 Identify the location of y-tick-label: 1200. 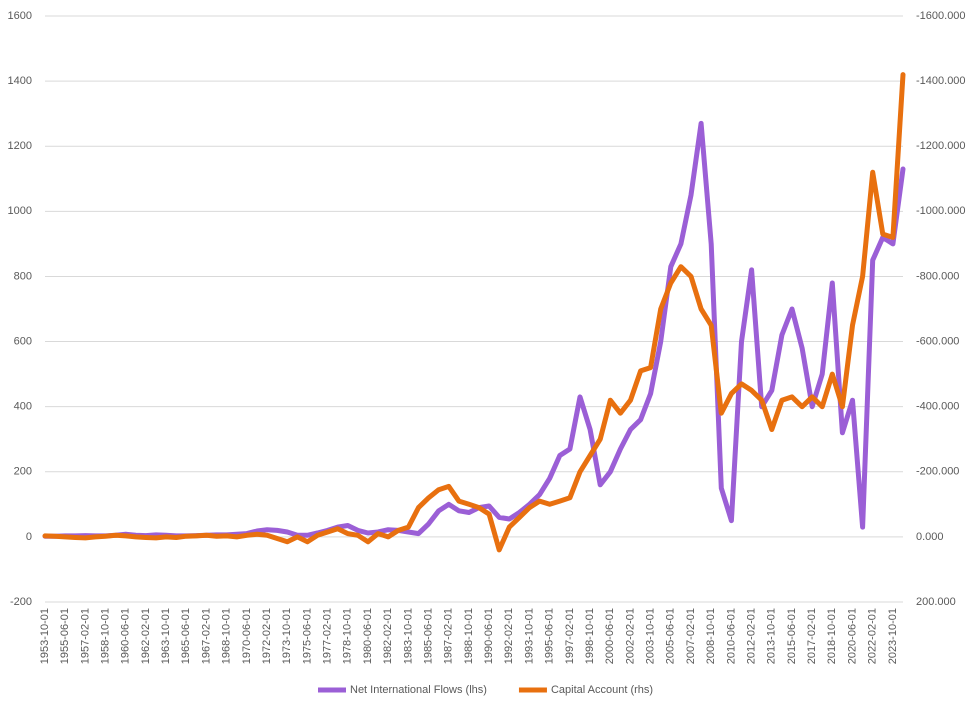
(20, 146).